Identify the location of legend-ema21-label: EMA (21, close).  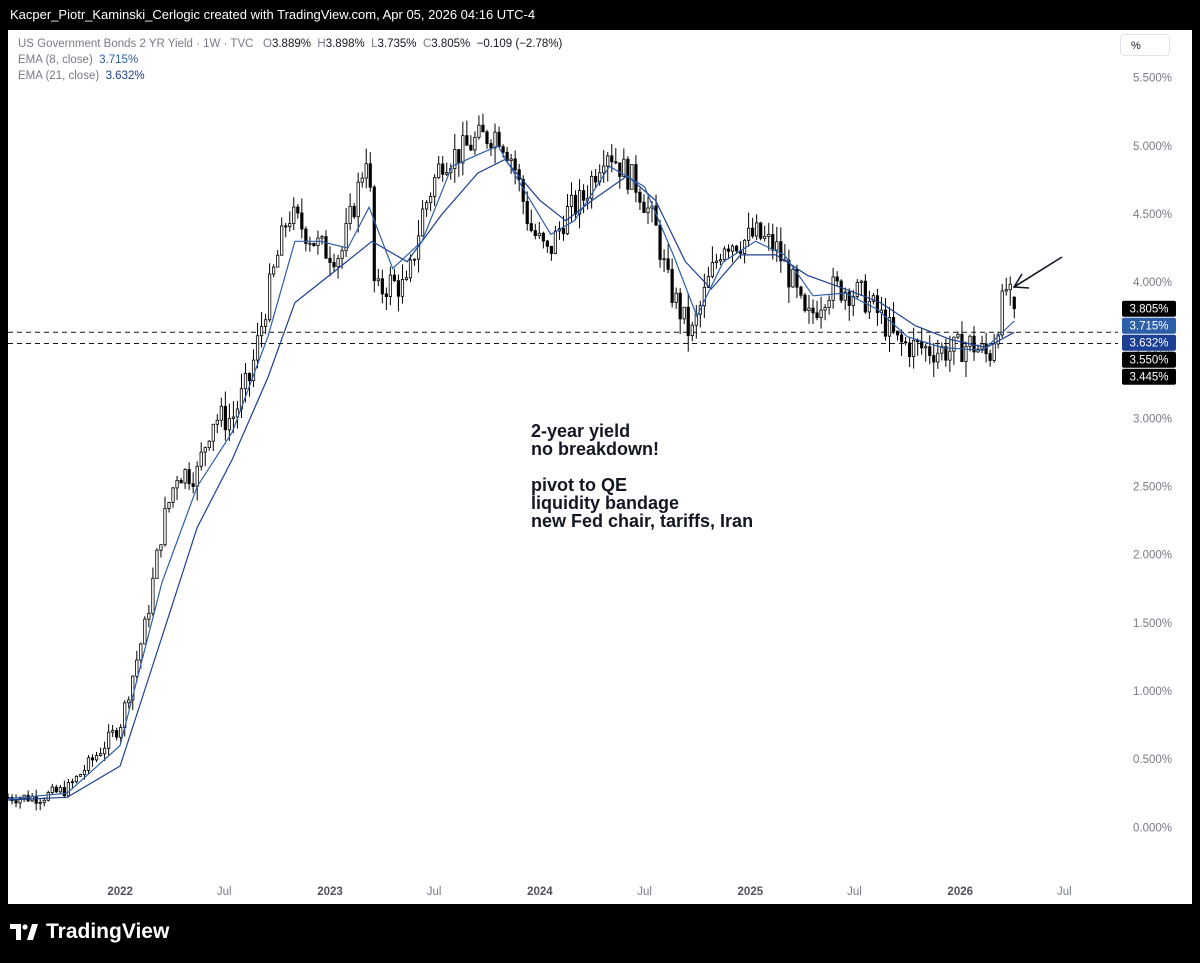
(59, 76).